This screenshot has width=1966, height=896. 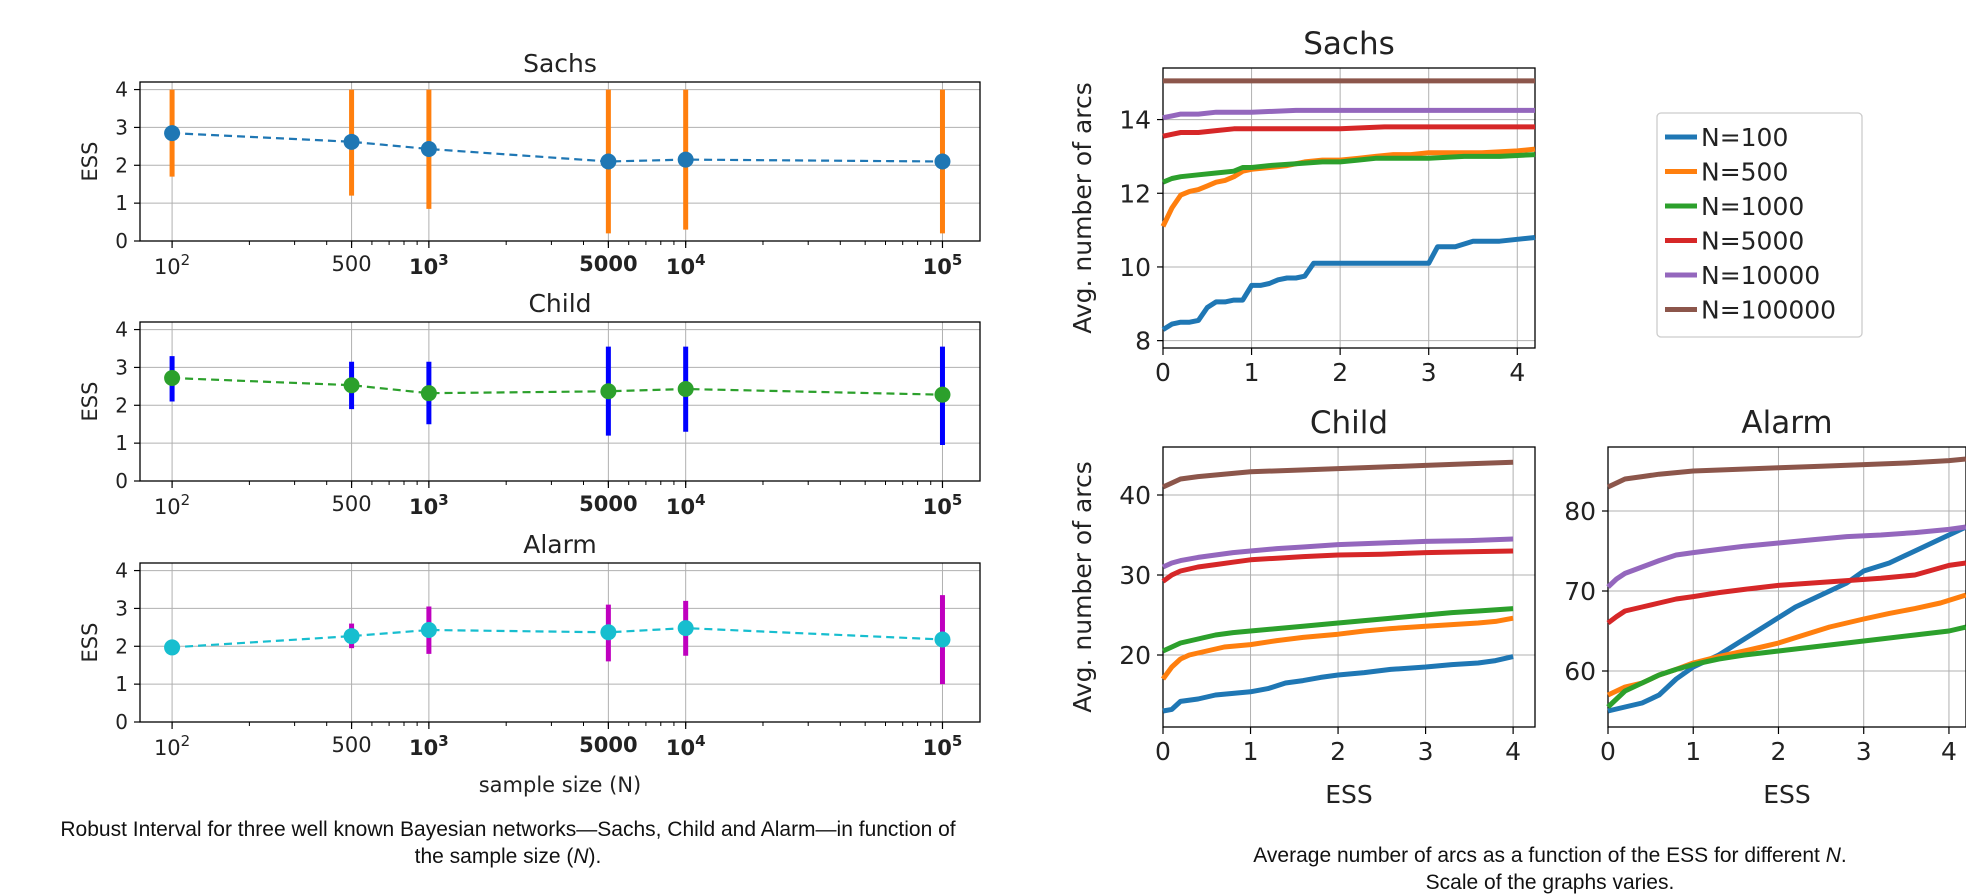 I want to click on y-tick-label: 8, so click(x=1143, y=341).